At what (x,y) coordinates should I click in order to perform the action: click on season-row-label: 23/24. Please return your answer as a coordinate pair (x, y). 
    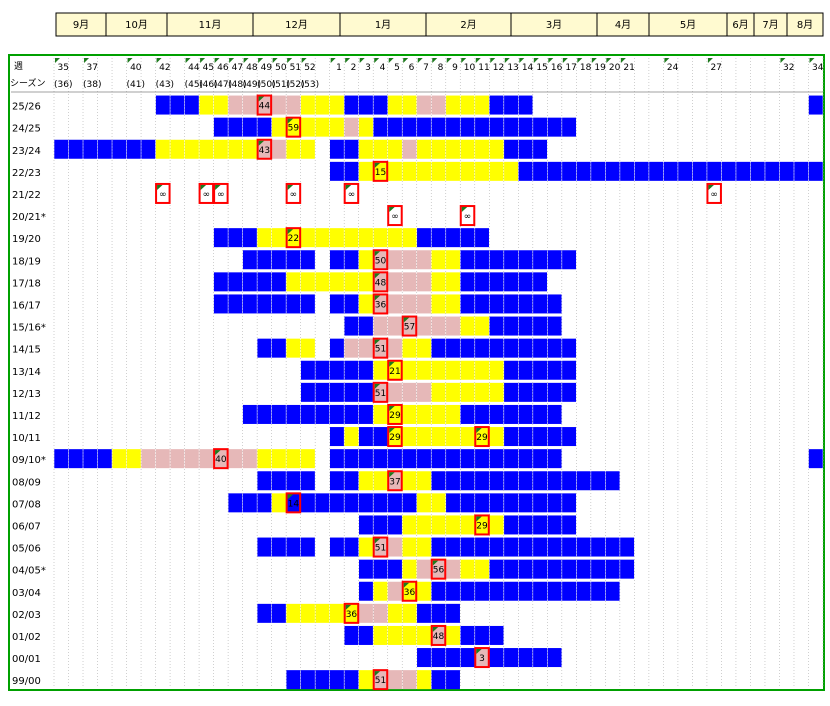
    Looking at the image, I should click on (26, 151).